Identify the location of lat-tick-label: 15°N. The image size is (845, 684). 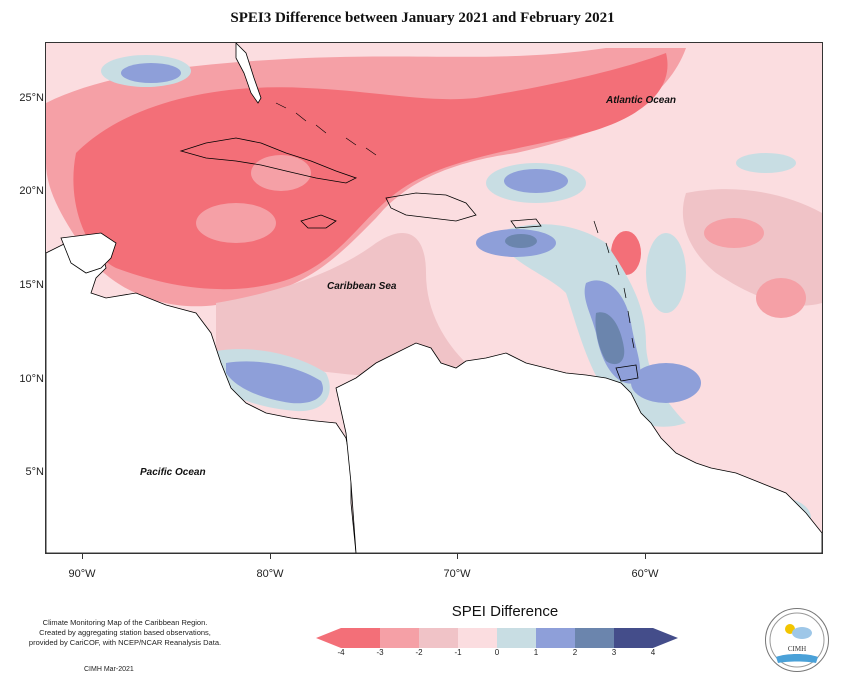
(31, 285).